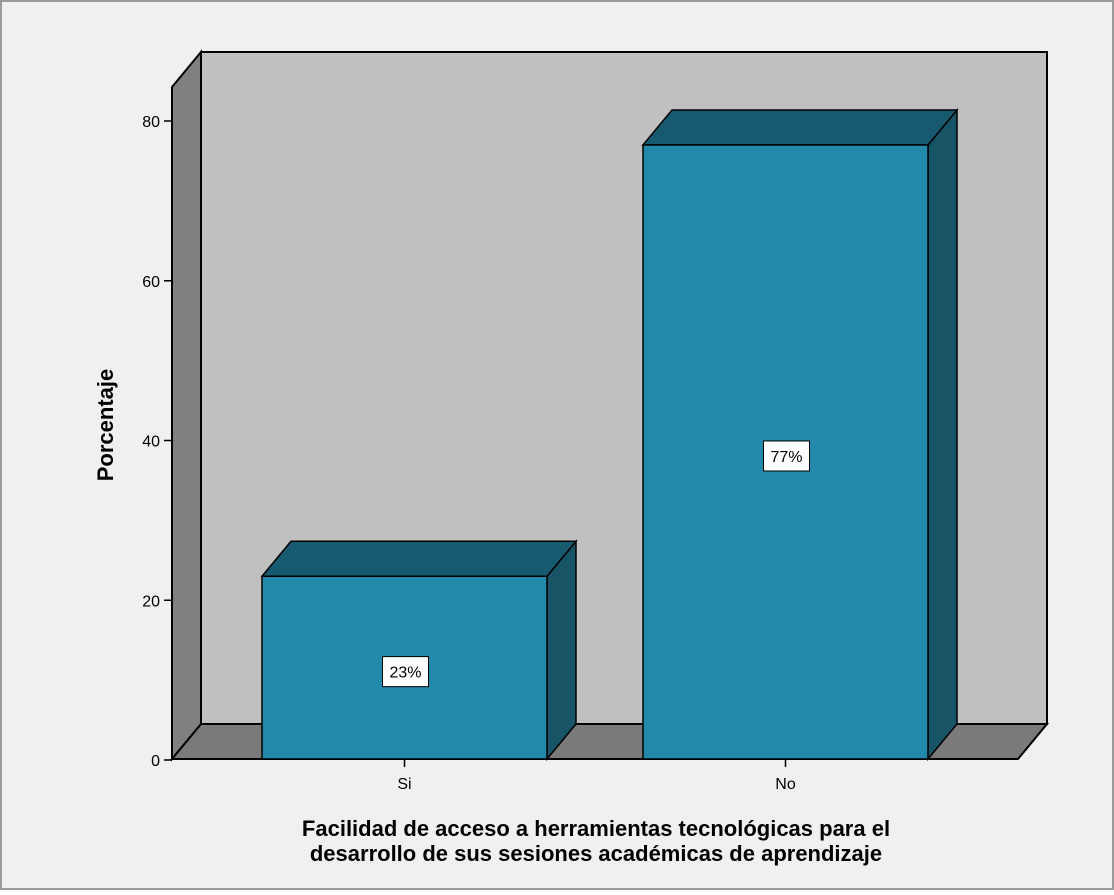  Describe the element at coordinates (404, 784) in the screenshot. I see `x-tick-label: Si` at that location.